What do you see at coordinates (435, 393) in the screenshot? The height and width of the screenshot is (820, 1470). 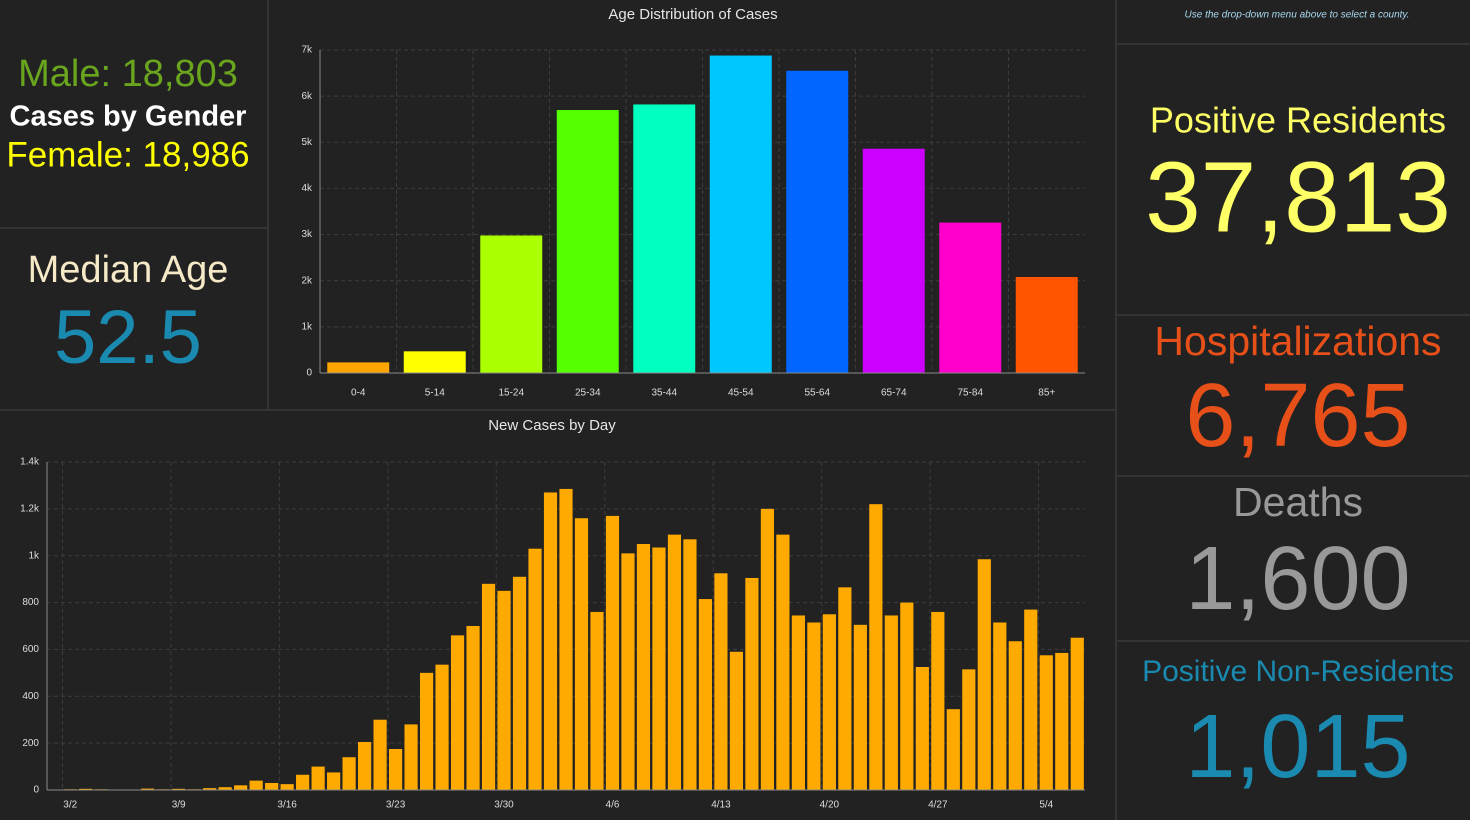 I see `x-tick-label: 5-14` at bounding box center [435, 393].